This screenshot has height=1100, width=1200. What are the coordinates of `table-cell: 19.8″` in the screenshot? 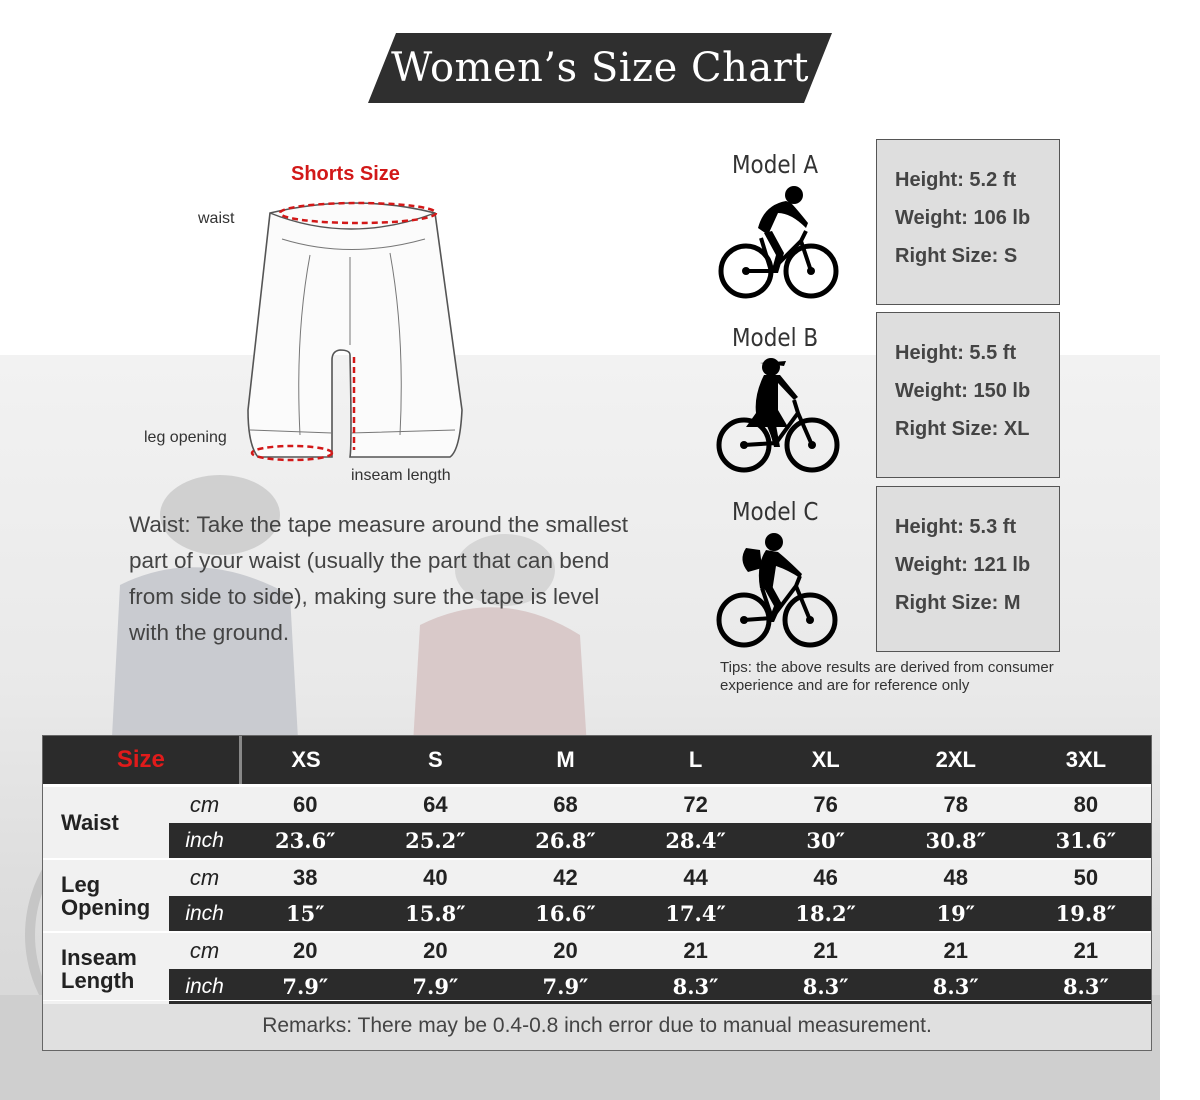 It's located at (1085, 913).